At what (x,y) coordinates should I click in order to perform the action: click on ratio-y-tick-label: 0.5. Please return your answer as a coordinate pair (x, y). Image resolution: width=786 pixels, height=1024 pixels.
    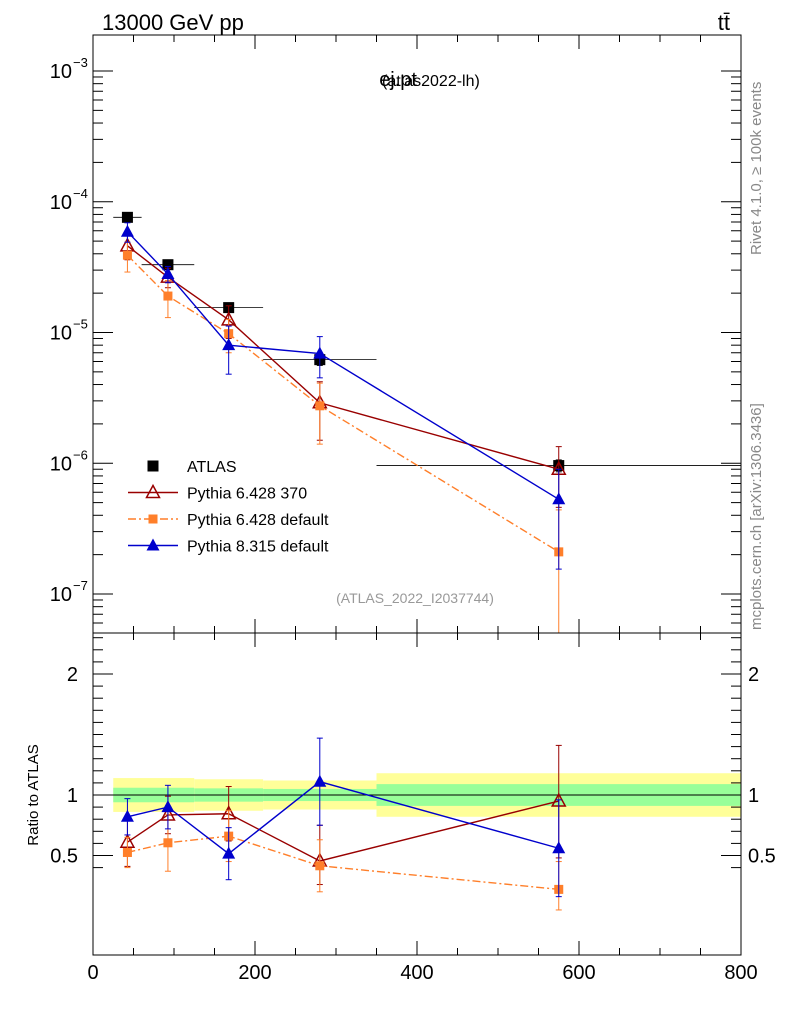
    Looking at the image, I should click on (64, 857).